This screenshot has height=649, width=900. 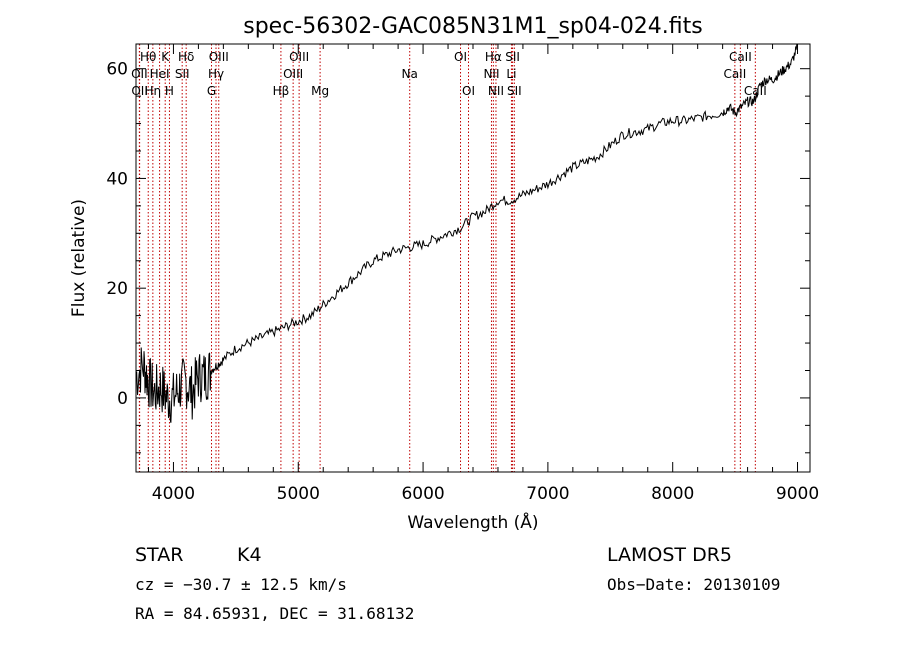 What do you see at coordinates (117, 179) in the screenshot?
I see `y-tick-label: 40` at bounding box center [117, 179].